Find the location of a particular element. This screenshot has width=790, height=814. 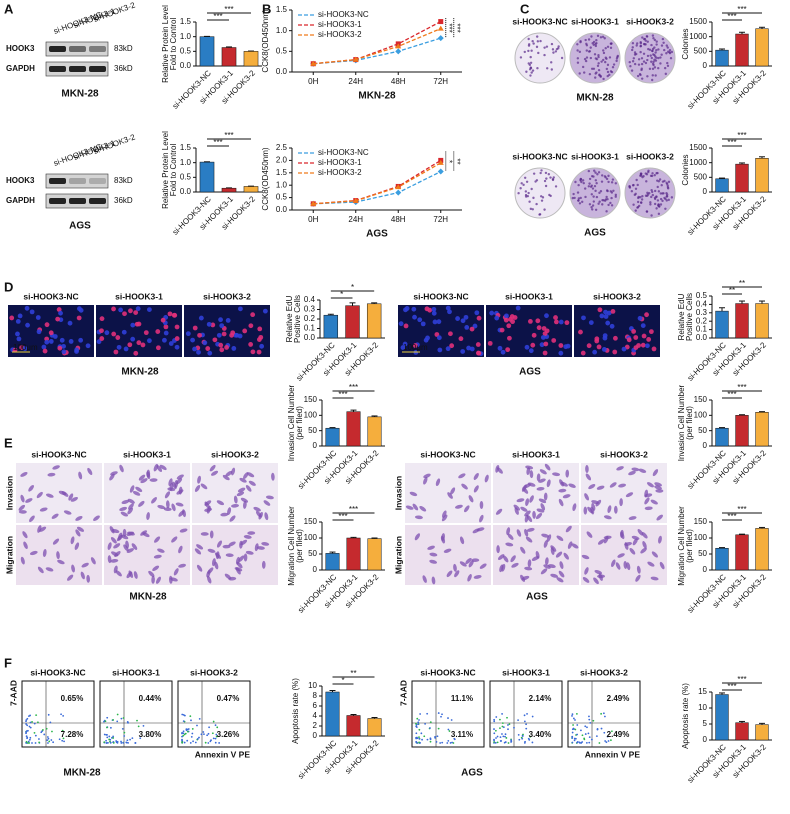

panel-label: F is located at coordinates (8, 662).